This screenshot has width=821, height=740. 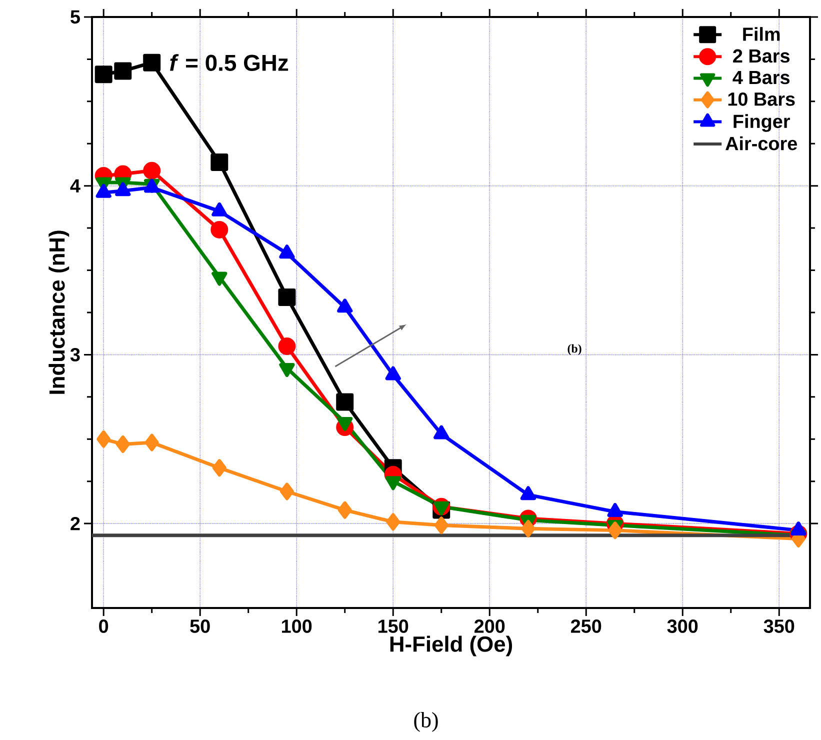 What do you see at coordinates (575, 350) in the screenshot?
I see `annotation: (b)` at bounding box center [575, 350].